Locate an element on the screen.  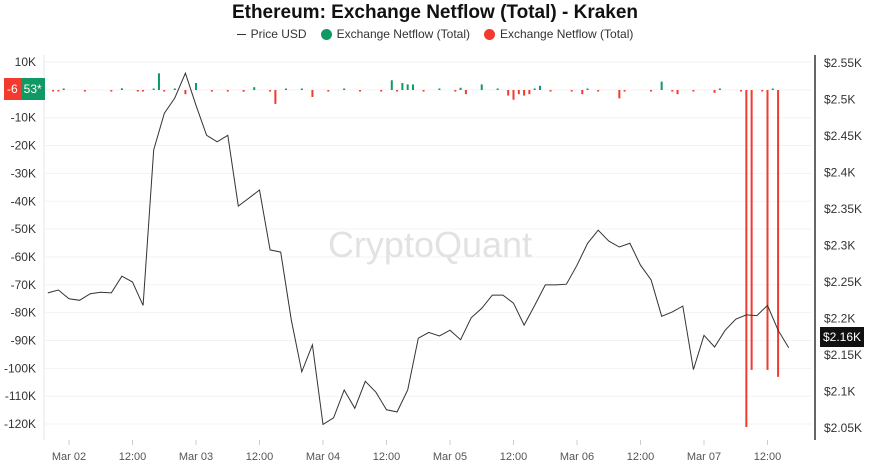
left-tick-label: -70K is located at coordinates (23, 285).